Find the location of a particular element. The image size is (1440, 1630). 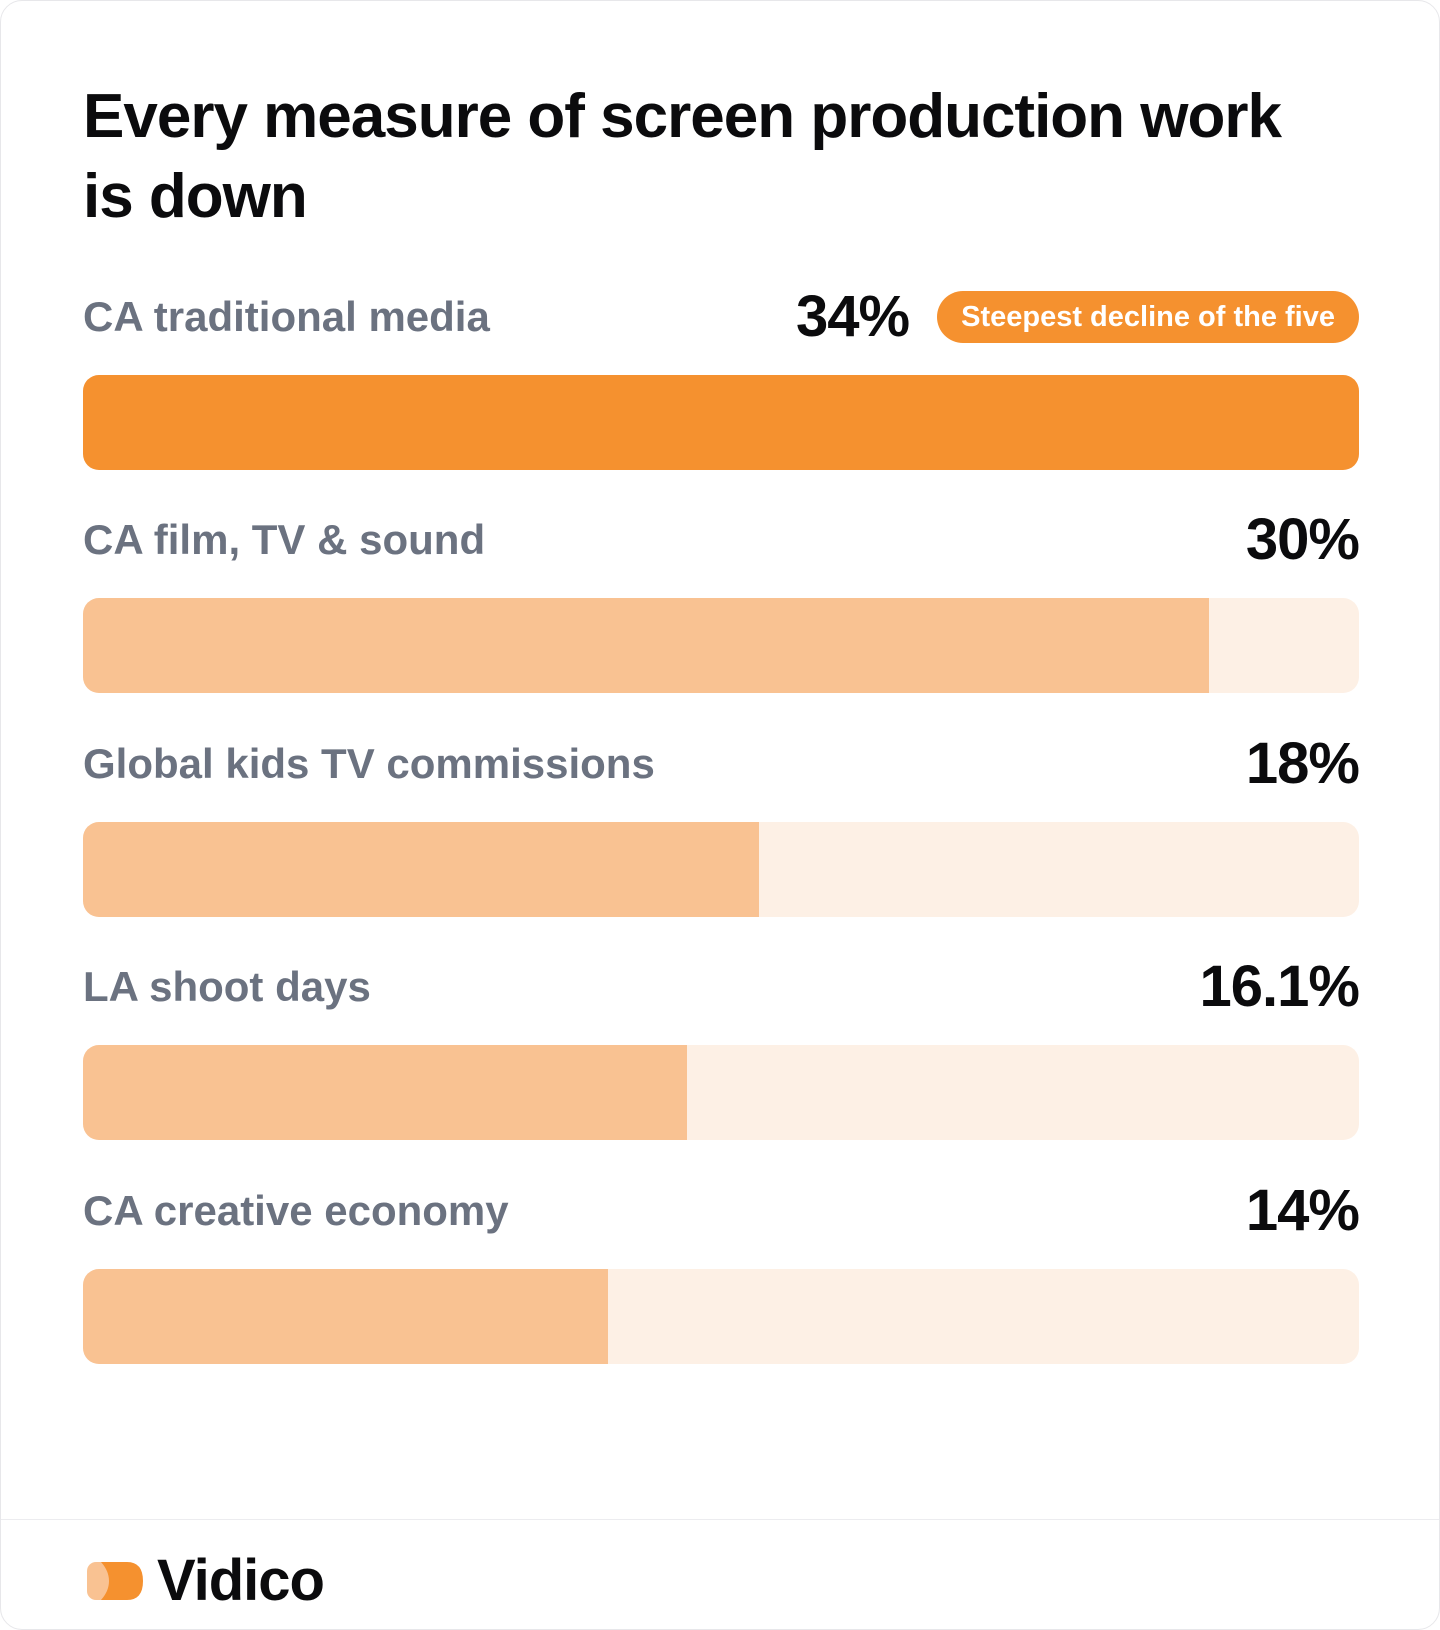

bar-value-label: 14% is located at coordinates (1302, 1210).